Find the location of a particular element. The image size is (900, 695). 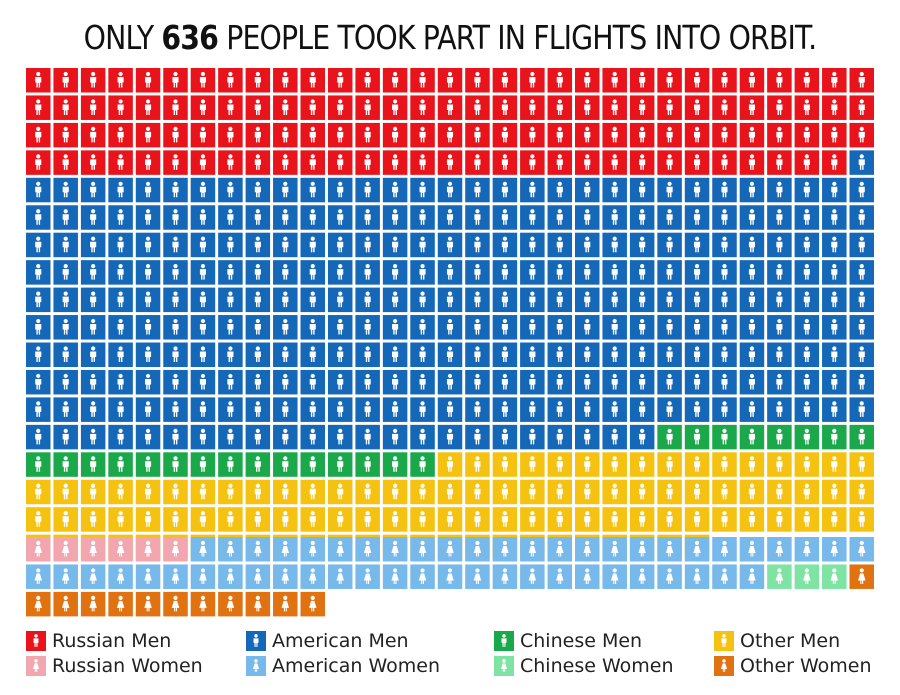

legend-item-russian-women: Russian Women is located at coordinates (114, 666).